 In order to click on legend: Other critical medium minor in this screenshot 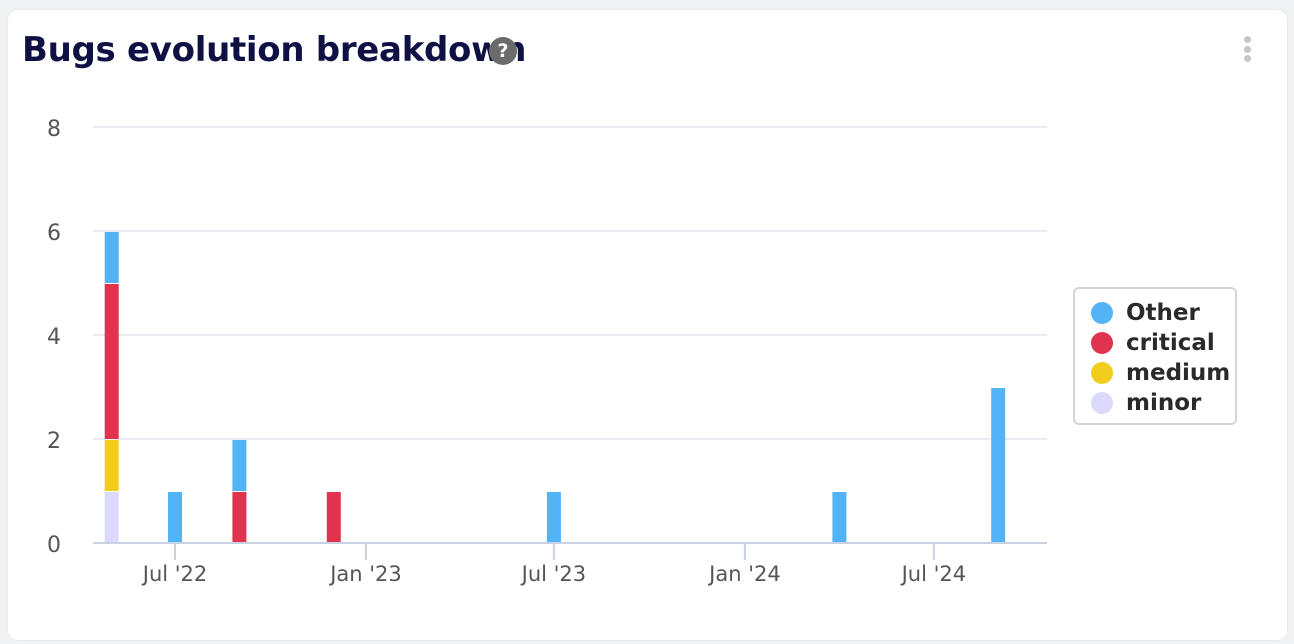, I will do `click(1155, 356)`.